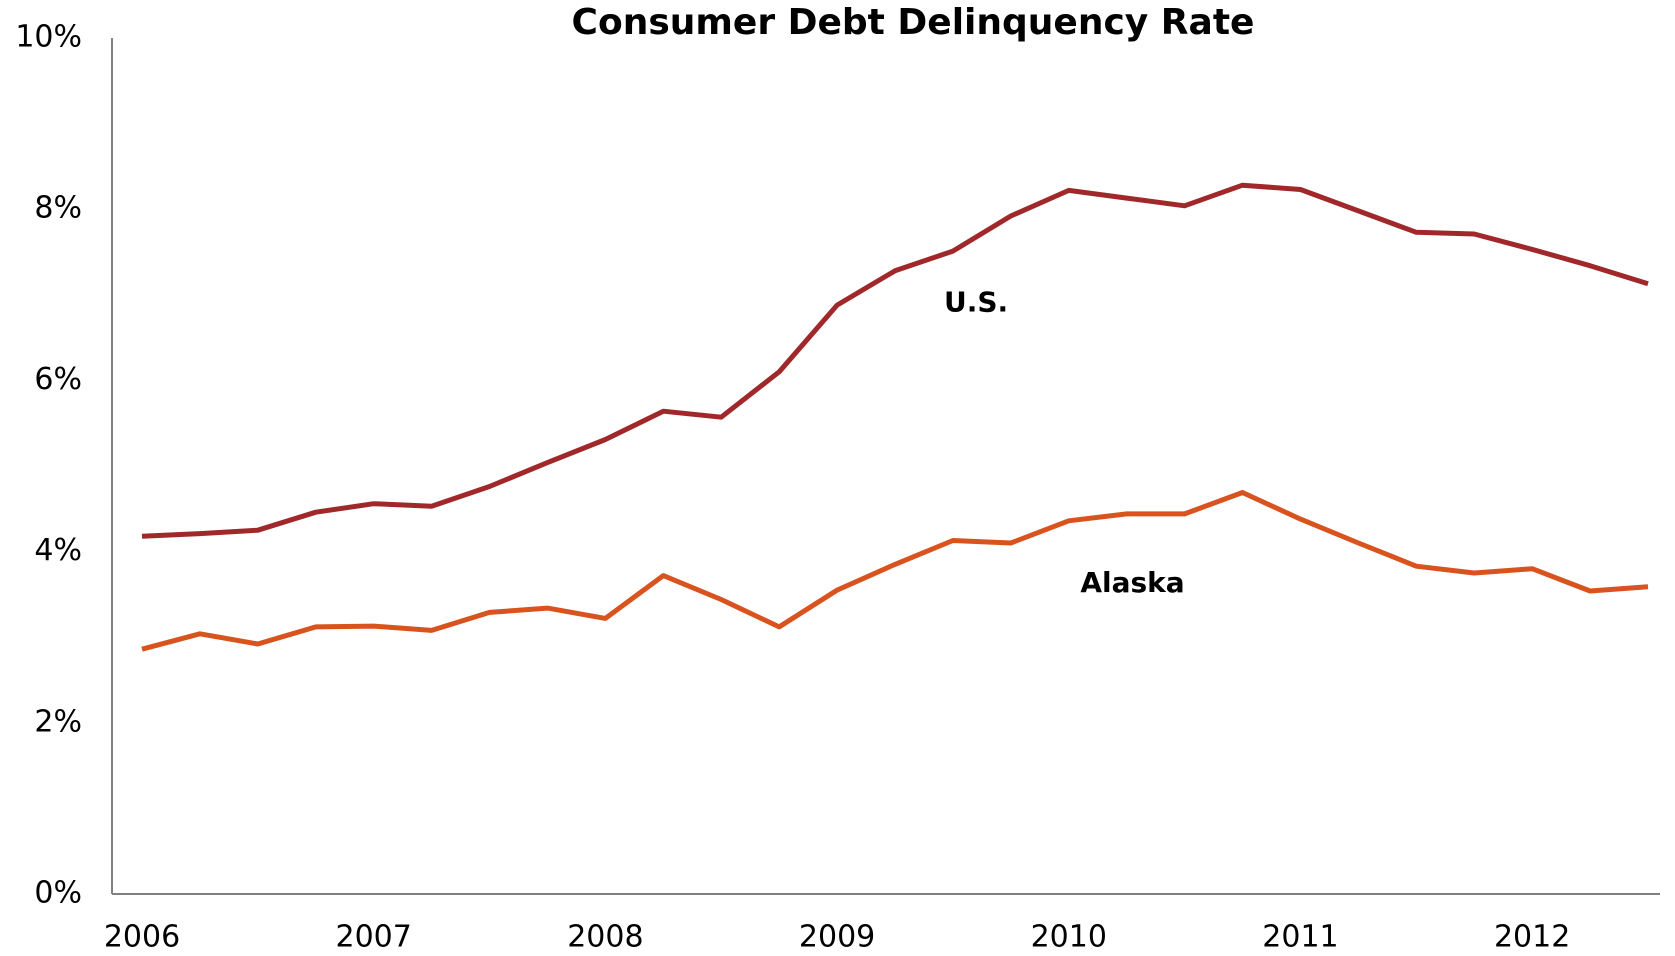  What do you see at coordinates (605, 937) in the screenshot?
I see `x-tick-label: 2008` at bounding box center [605, 937].